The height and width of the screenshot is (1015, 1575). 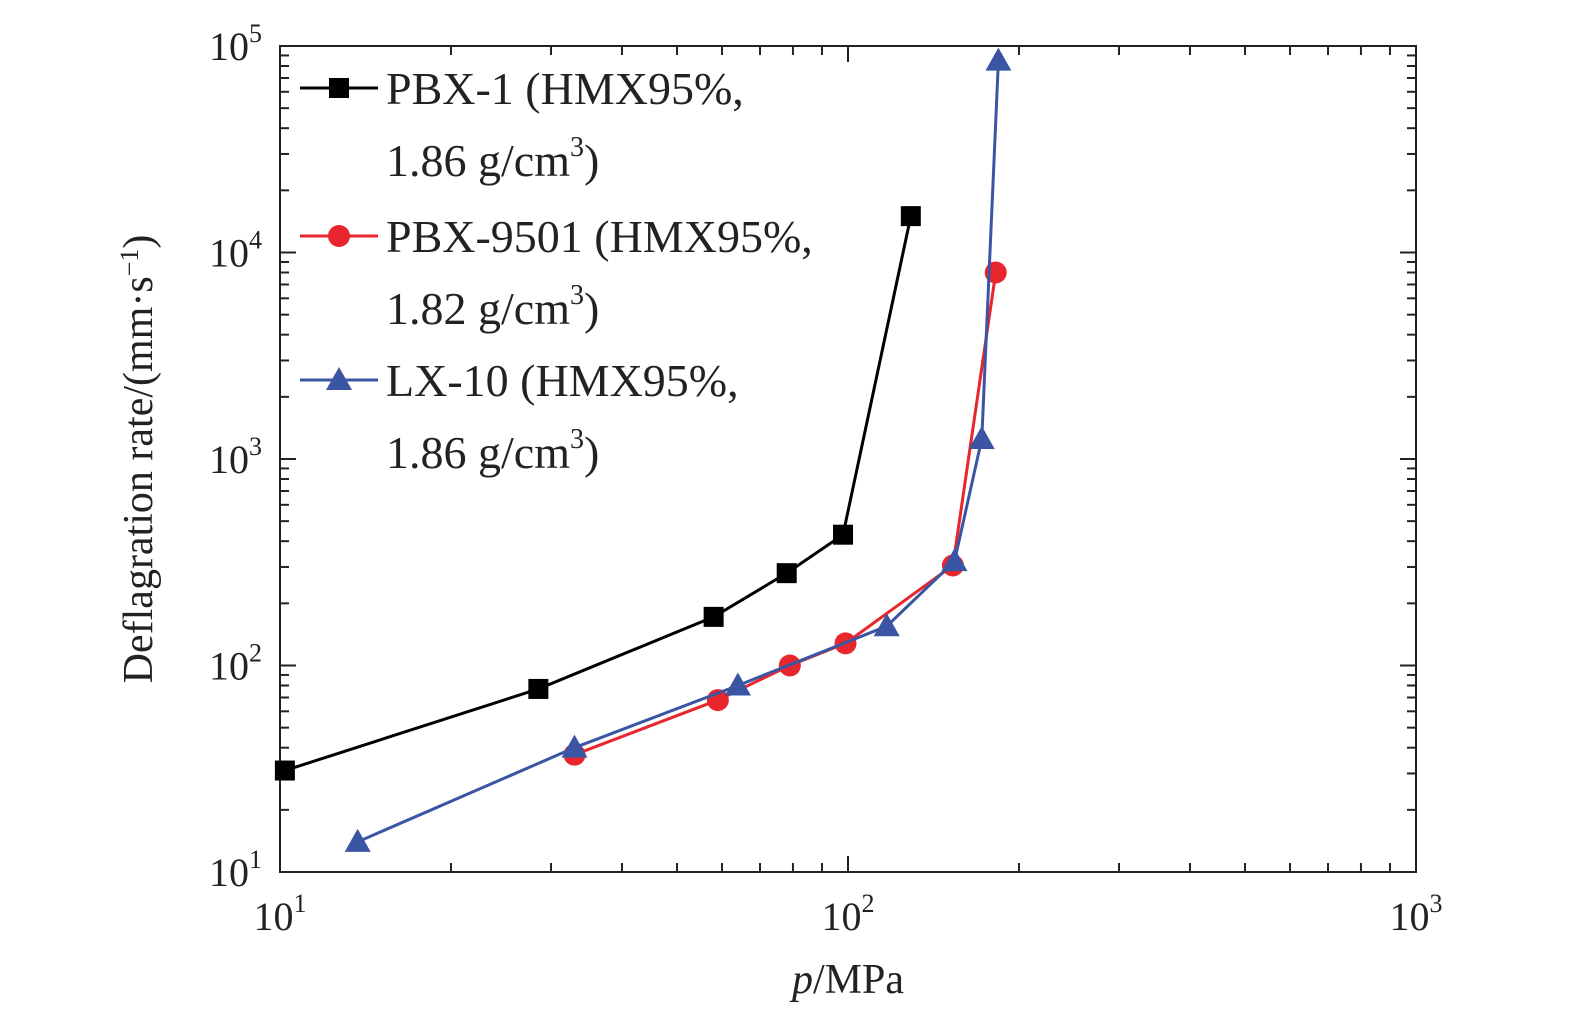 I want to click on x-axis-label: p/MPa, so click(x=846, y=980).